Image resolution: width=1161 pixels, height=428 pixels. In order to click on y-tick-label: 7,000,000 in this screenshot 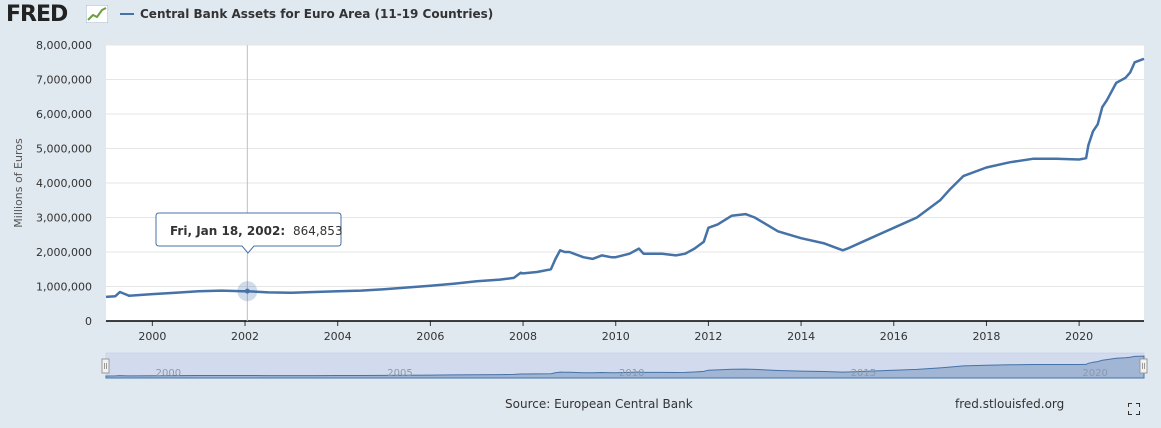, I will do `click(64, 80)`.